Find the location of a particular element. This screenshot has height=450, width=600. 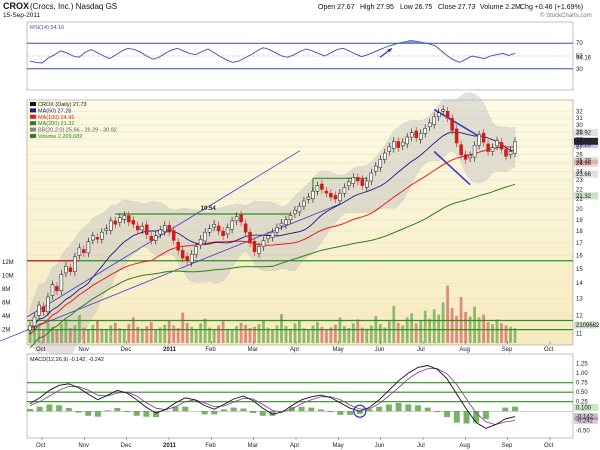

x-mid-label: Nov is located at coordinates (83, 350).